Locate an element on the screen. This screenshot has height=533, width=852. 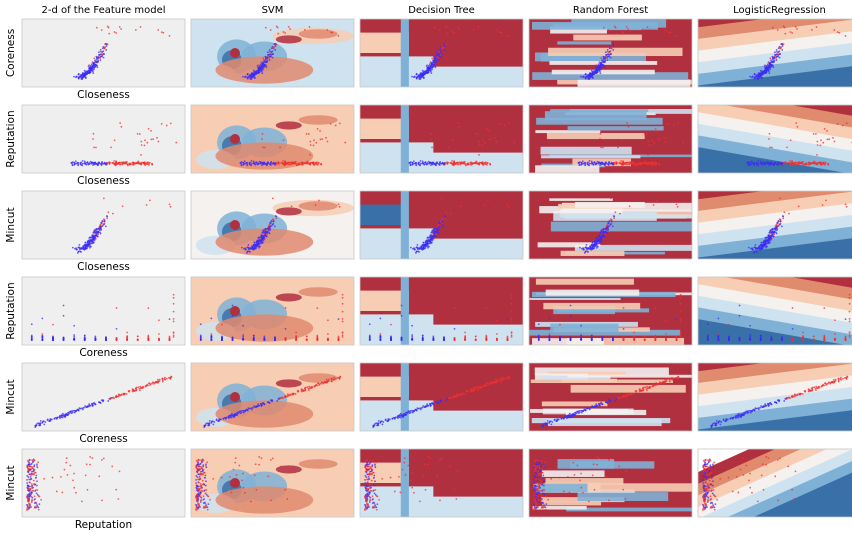
panel-r4-c0 is located at coordinates (103, 397).